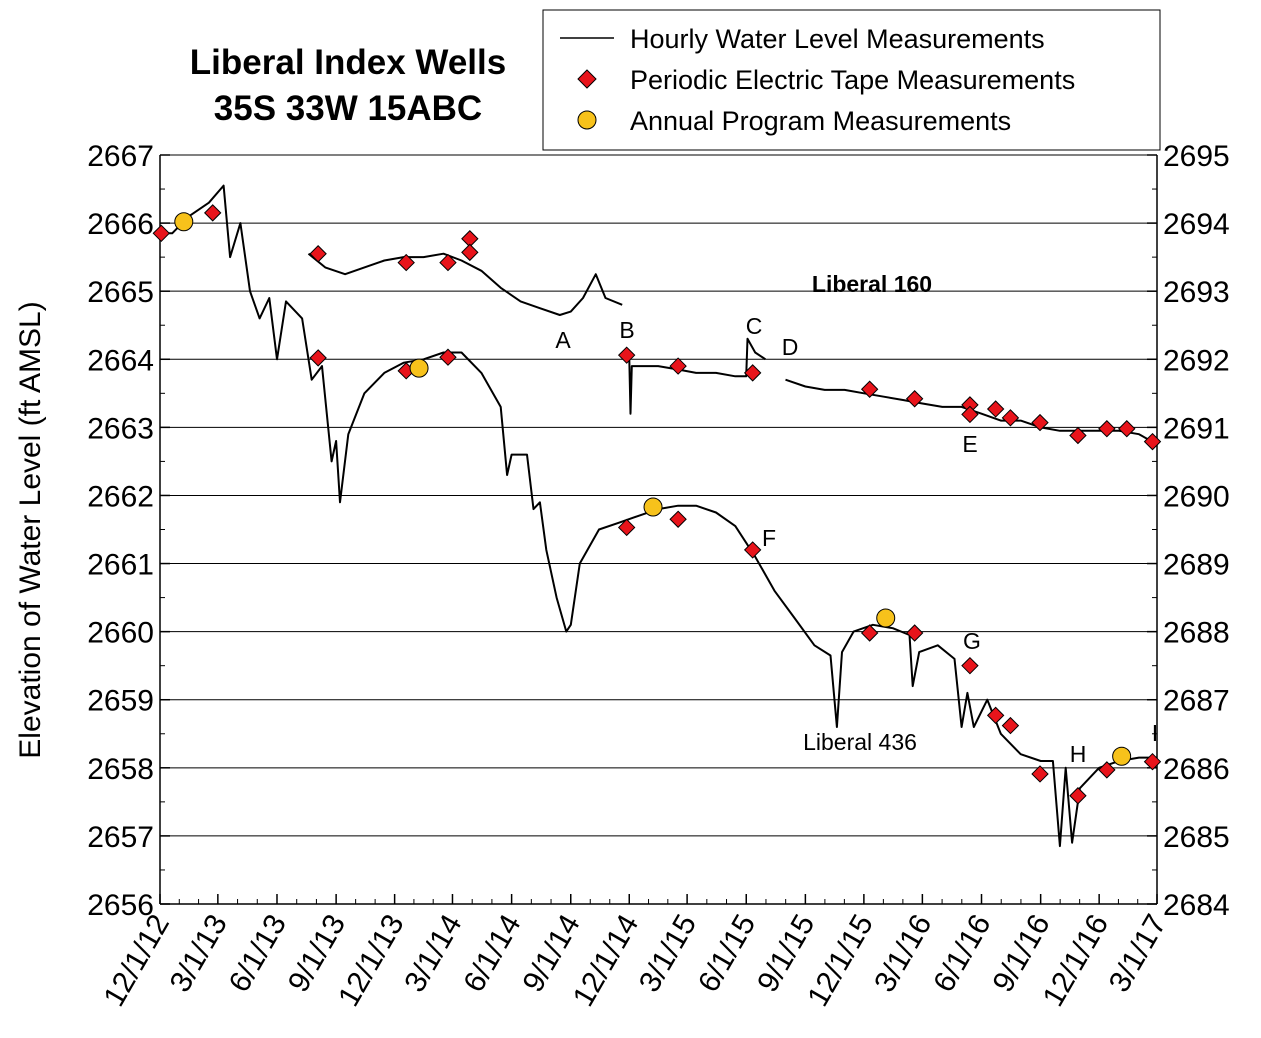 The height and width of the screenshot is (1038, 1261). I want to click on y-tick-label: 2656, so click(120, 905).